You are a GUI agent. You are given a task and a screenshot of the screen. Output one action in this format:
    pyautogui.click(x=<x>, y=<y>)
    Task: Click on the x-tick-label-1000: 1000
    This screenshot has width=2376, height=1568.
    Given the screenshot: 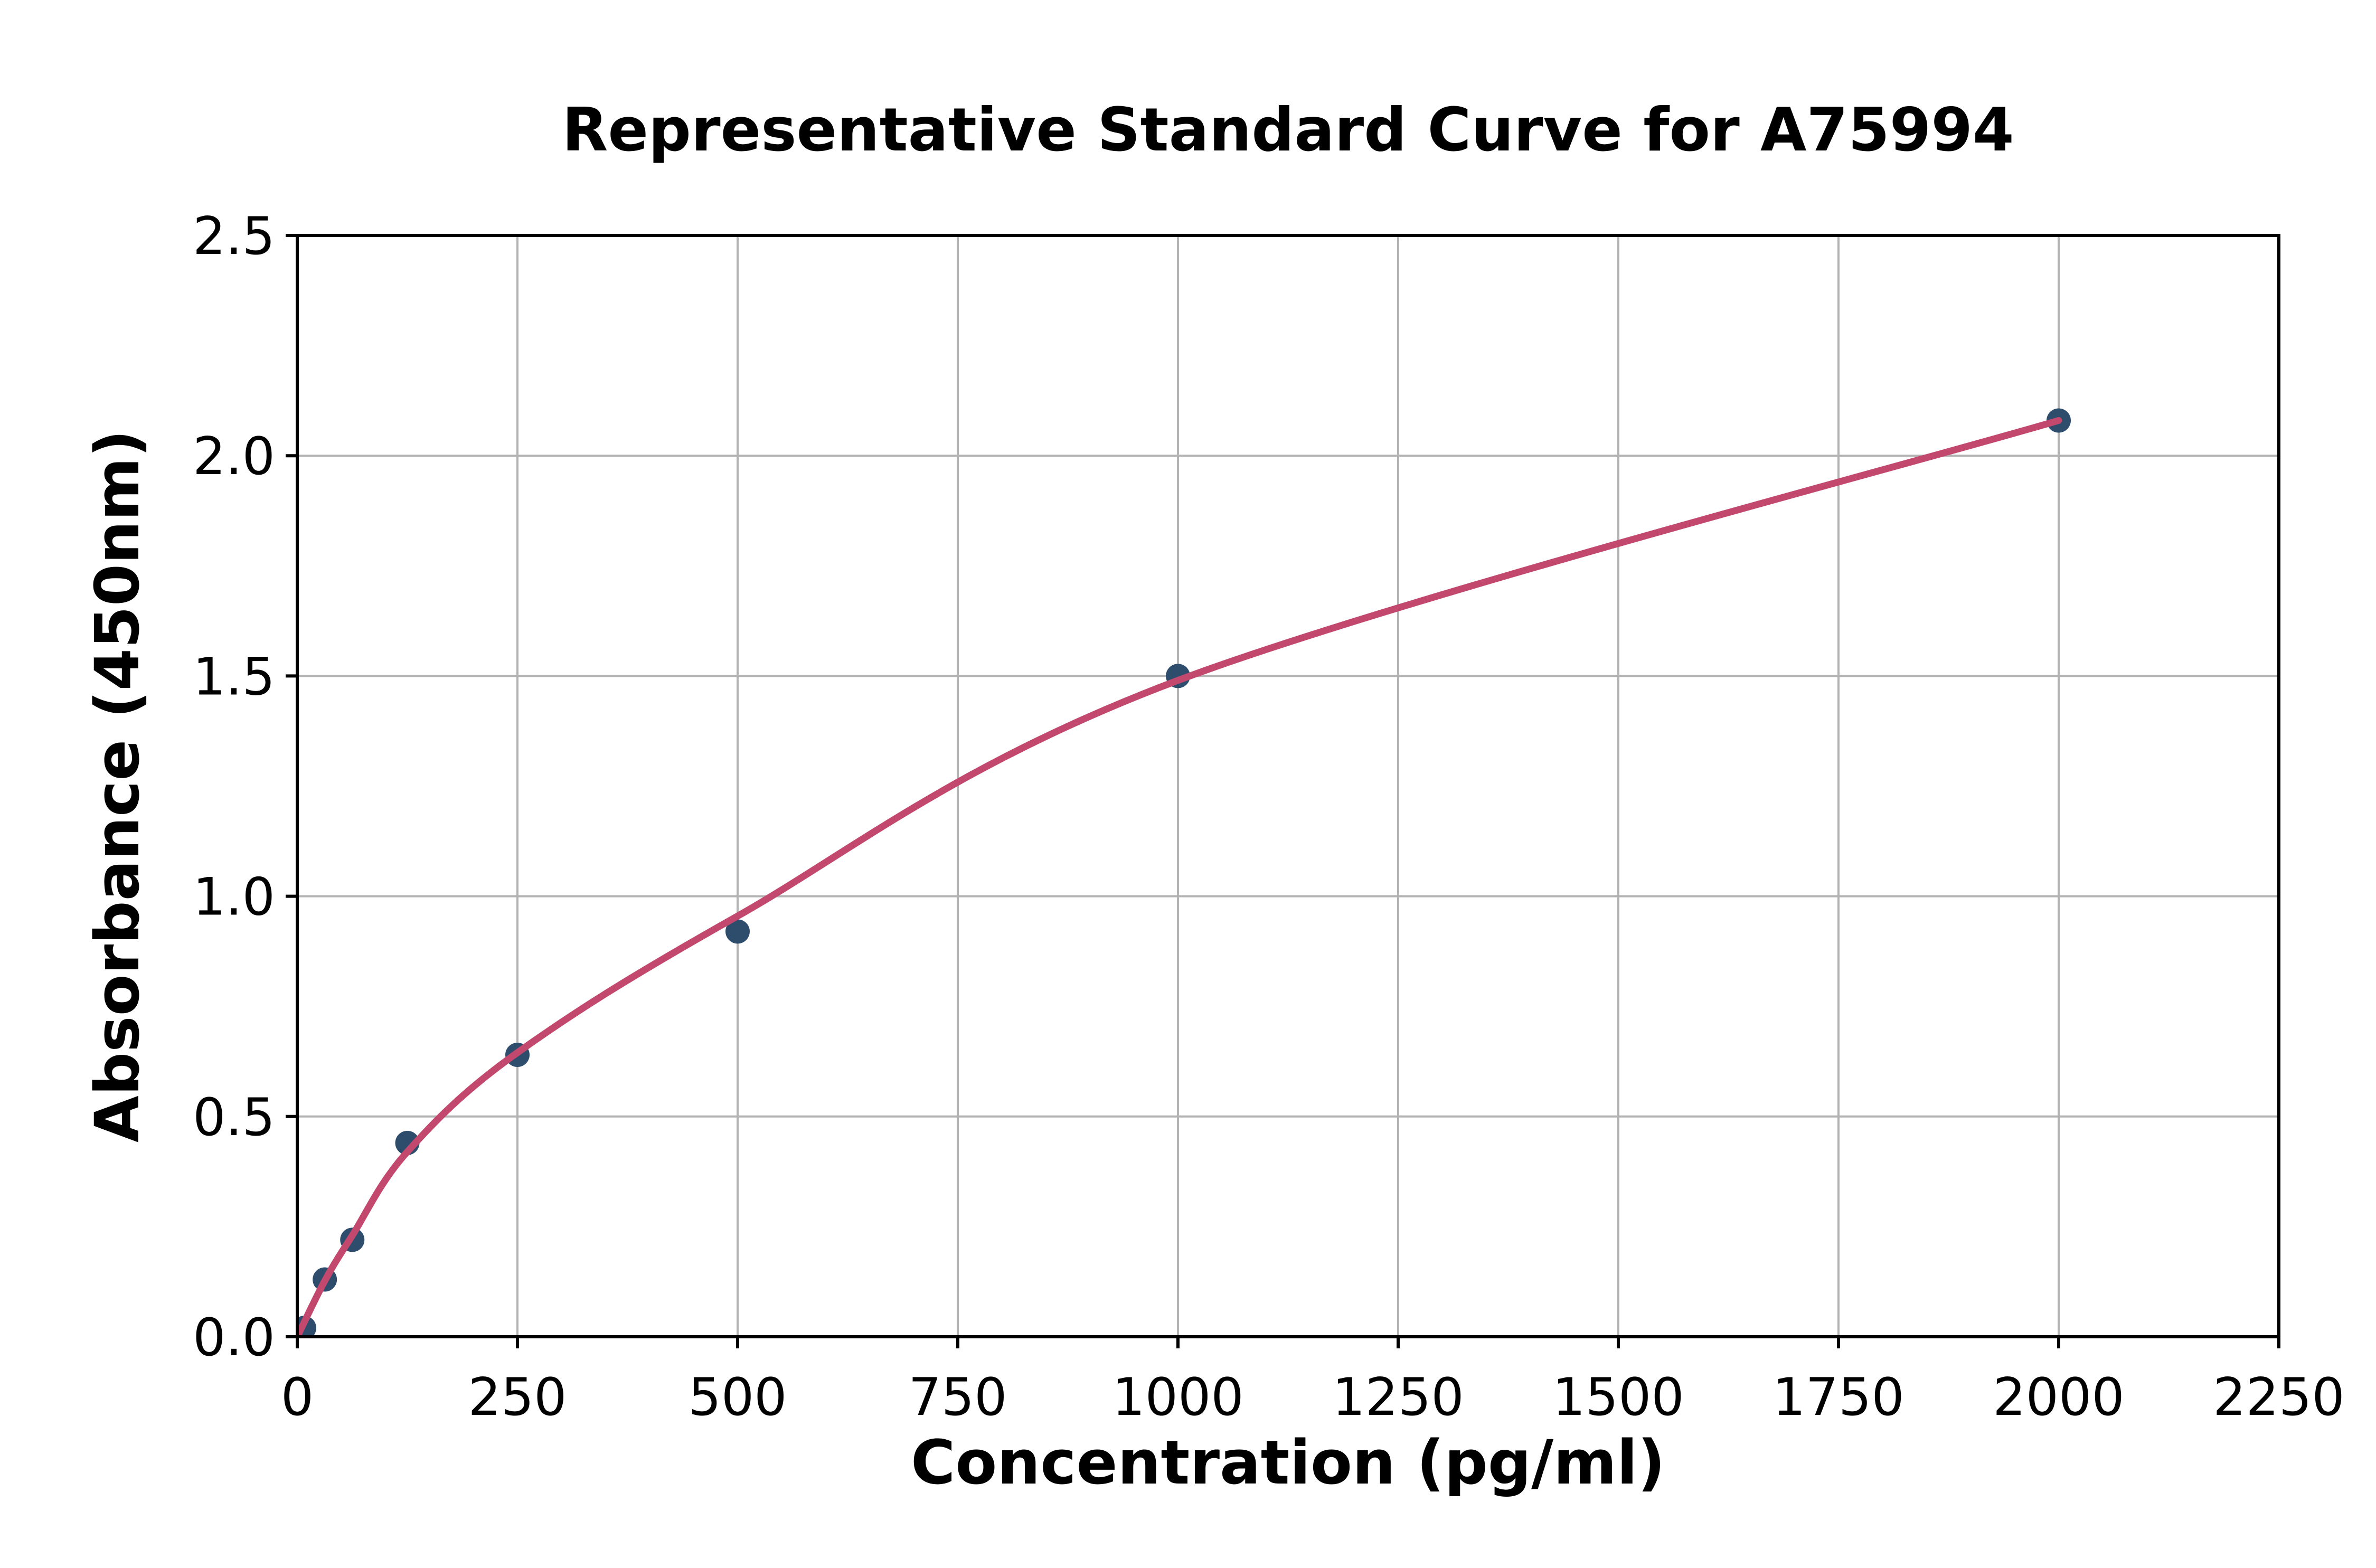 What is the action you would take?
    pyautogui.click(x=1178, y=1397)
    